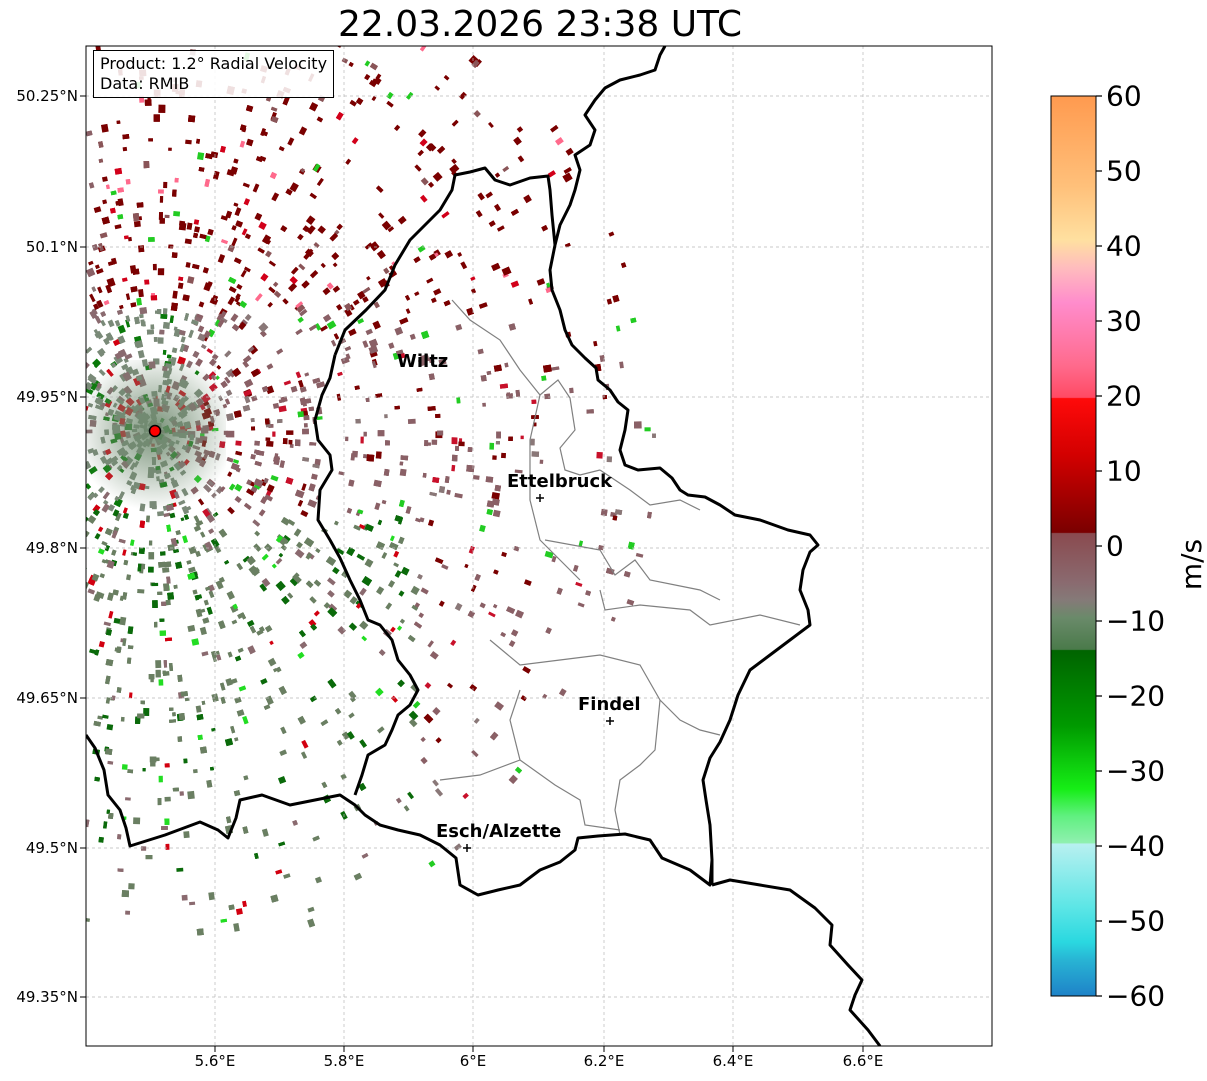  I want to click on colorbar-tick-label: −40, so click(1136, 846).